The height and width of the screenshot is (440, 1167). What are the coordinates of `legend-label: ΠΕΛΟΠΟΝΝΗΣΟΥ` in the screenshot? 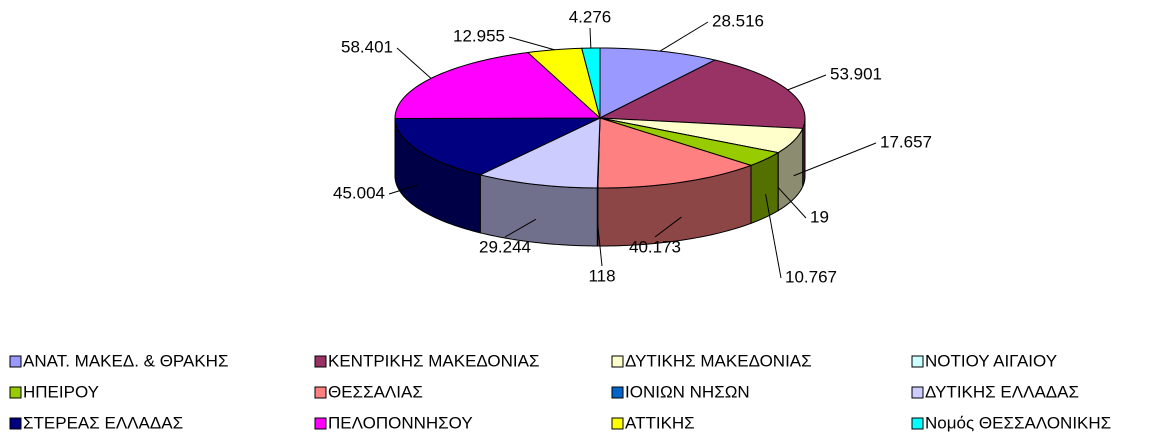 It's located at (400, 422).